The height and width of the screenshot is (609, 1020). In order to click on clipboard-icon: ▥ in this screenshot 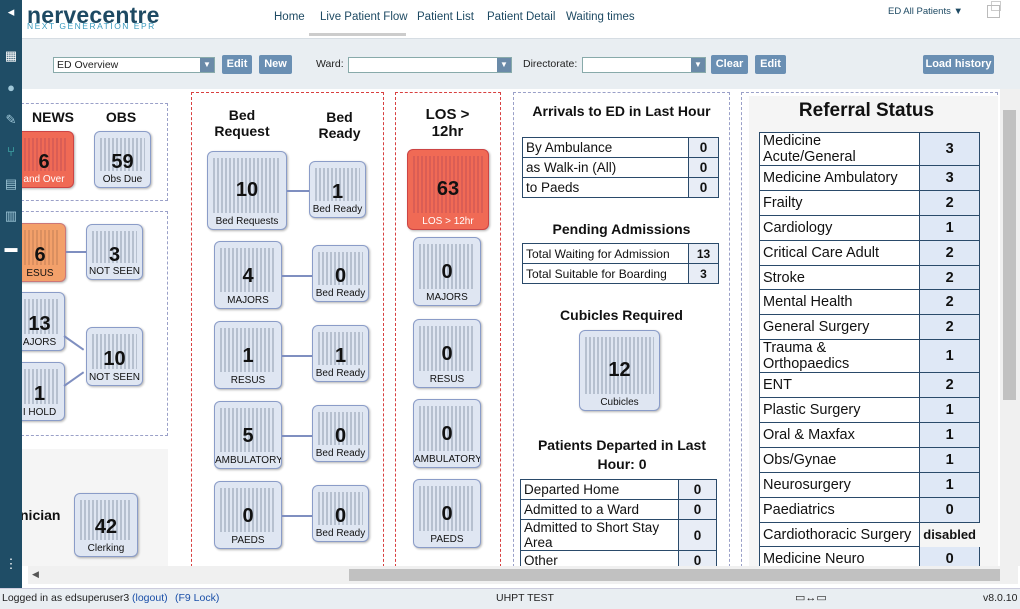, I will do `click(11, 215)`.